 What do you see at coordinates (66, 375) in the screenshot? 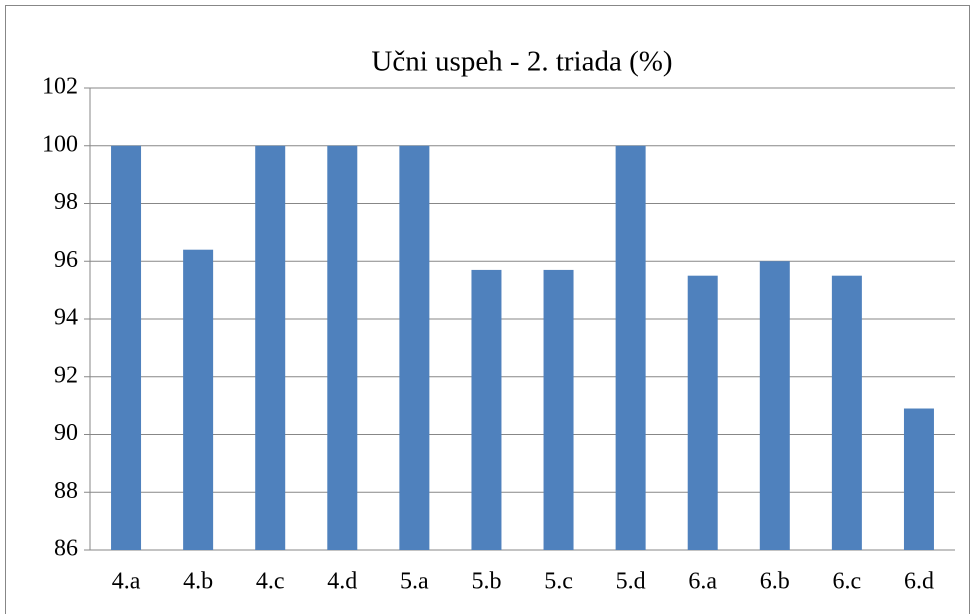
I see `y-tick-label: 92` at bounding box center [66, 375].